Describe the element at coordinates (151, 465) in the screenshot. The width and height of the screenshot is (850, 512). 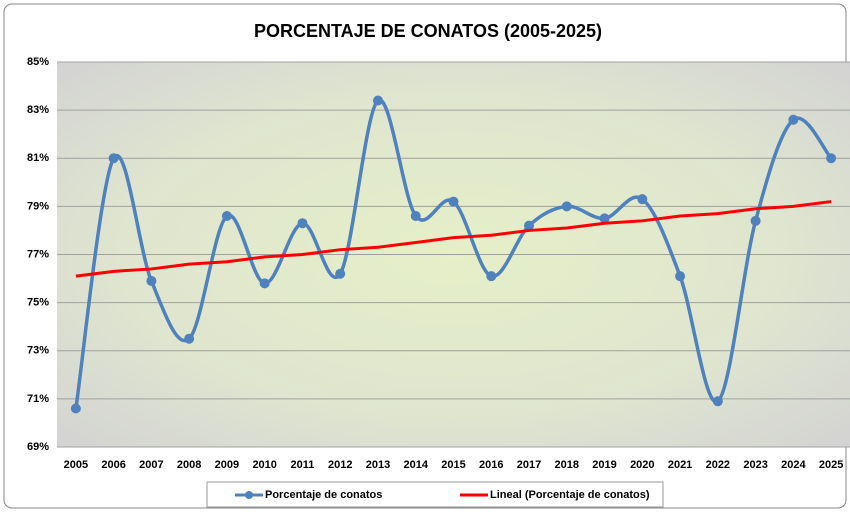
I see `x-tick-label: 2007` at that location.